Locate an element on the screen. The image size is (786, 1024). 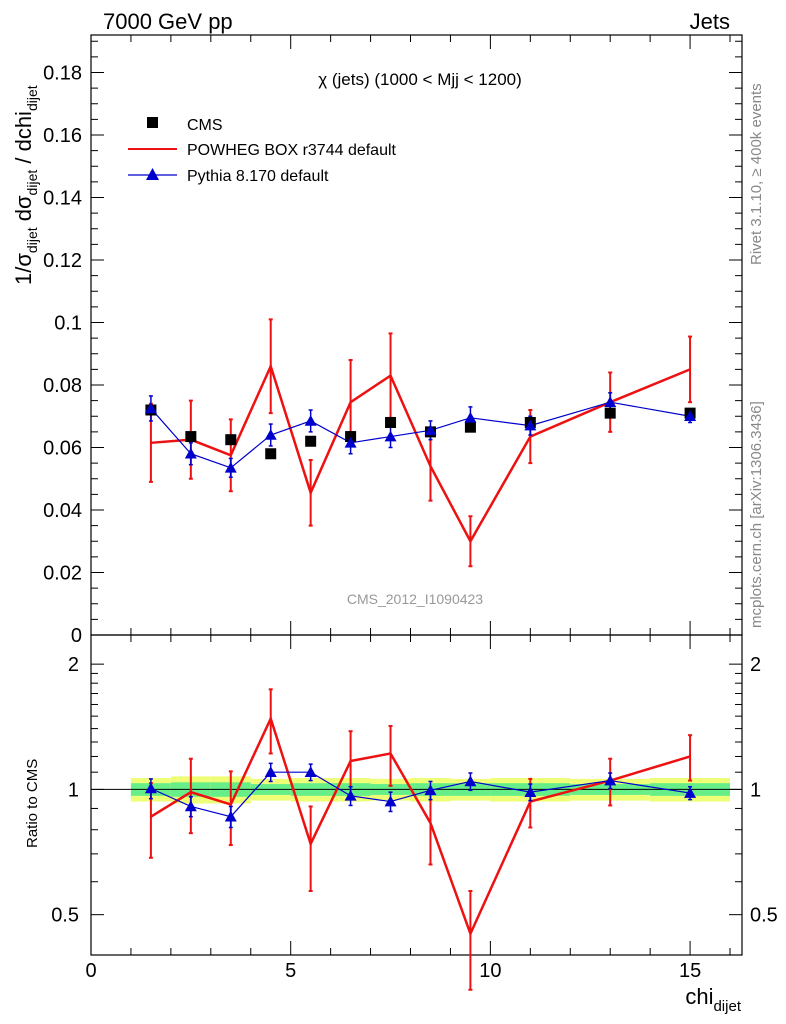
main-plot-title: χ (jets) (1000 < Mjj < 1200) is located at coordinates (420, 79).